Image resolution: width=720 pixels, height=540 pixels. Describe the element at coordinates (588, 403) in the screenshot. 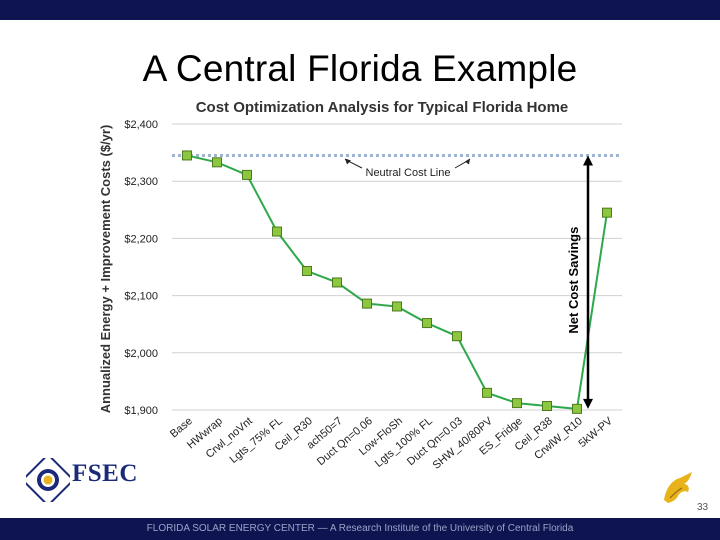

I see `net-savings-arrowhead-bottom` at that location.